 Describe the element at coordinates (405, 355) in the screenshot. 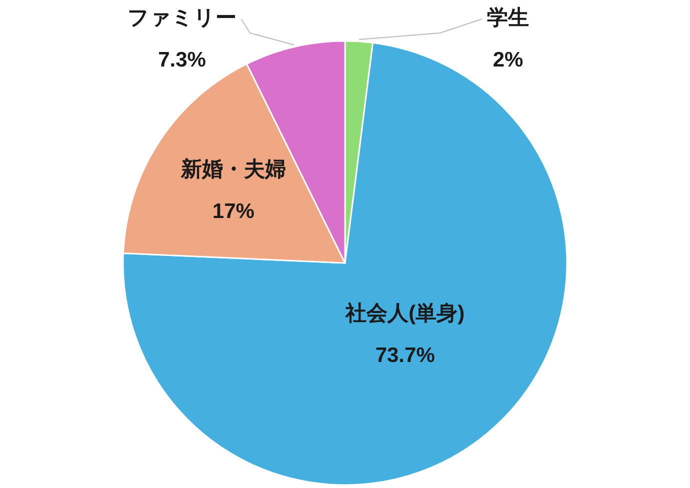

I see `data-label: 73.7%` at that location.